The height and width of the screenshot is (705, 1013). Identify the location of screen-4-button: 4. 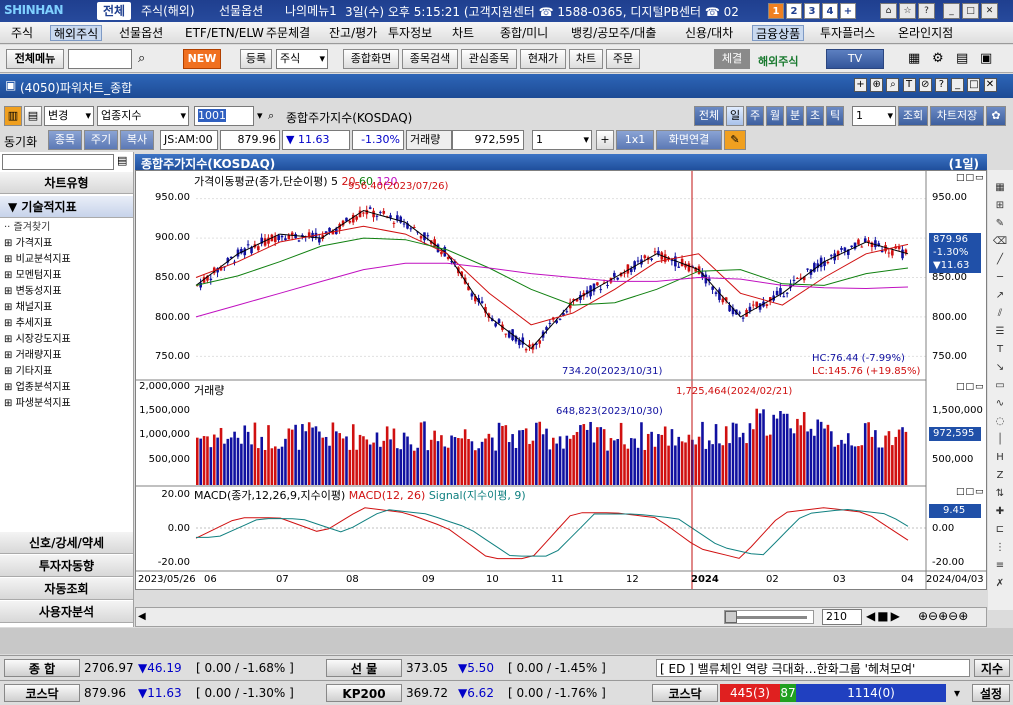
(830, 11).